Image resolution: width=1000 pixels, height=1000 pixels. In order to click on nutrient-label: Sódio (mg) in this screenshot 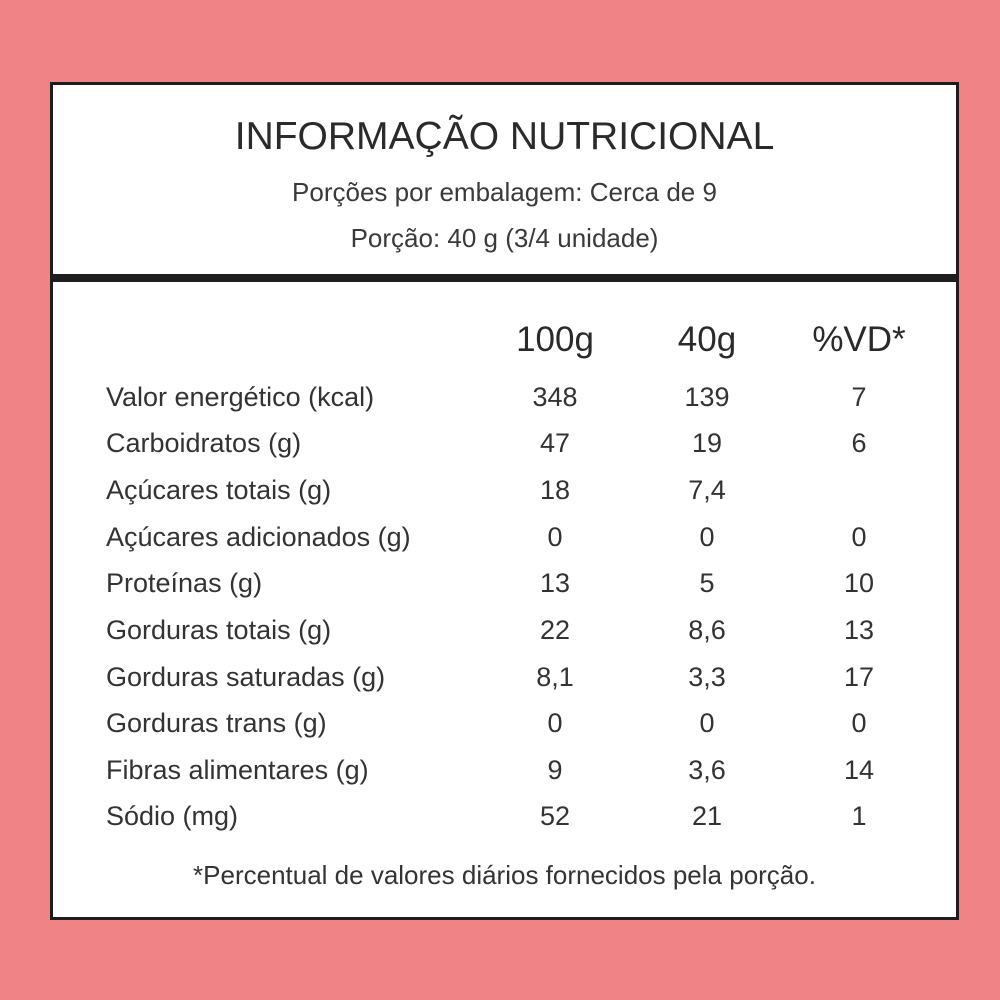, I will do `click(172, 816)`.